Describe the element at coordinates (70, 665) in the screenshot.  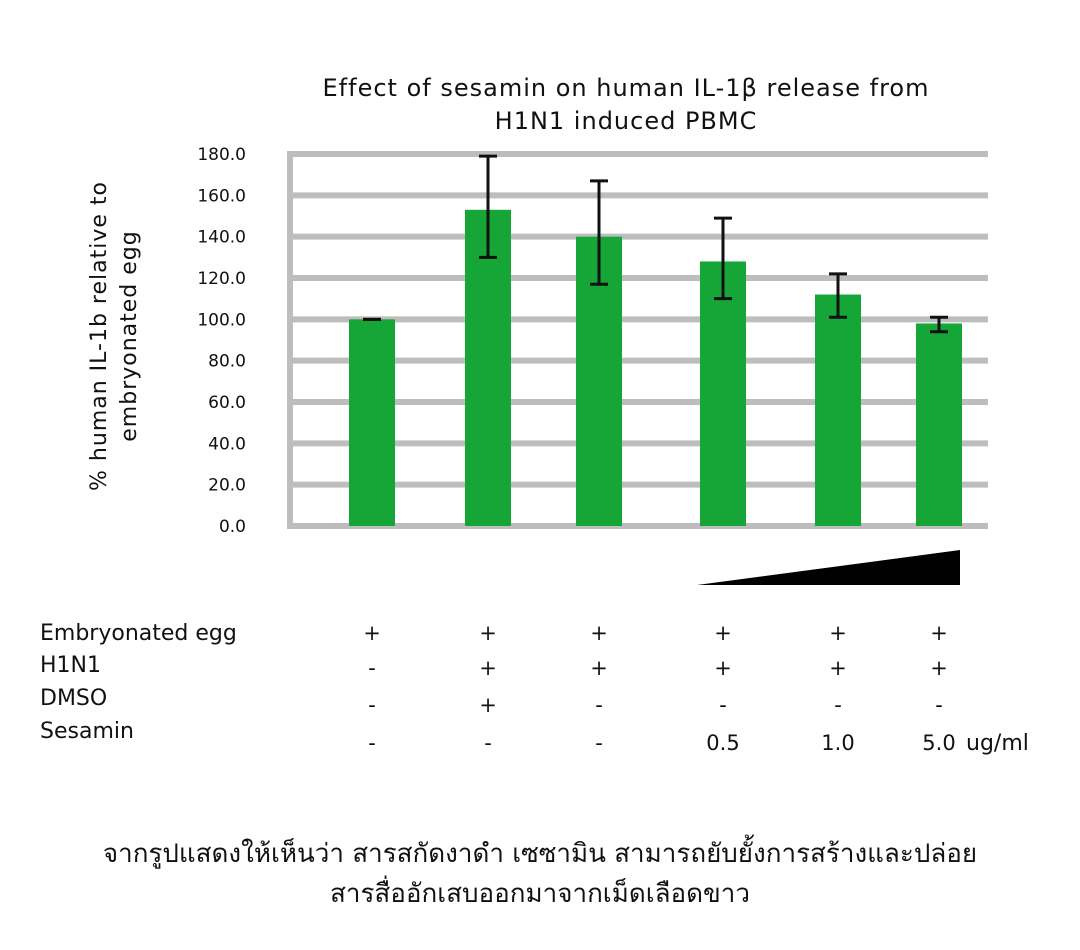
I see `condition-row-label: H1N1` at that location.